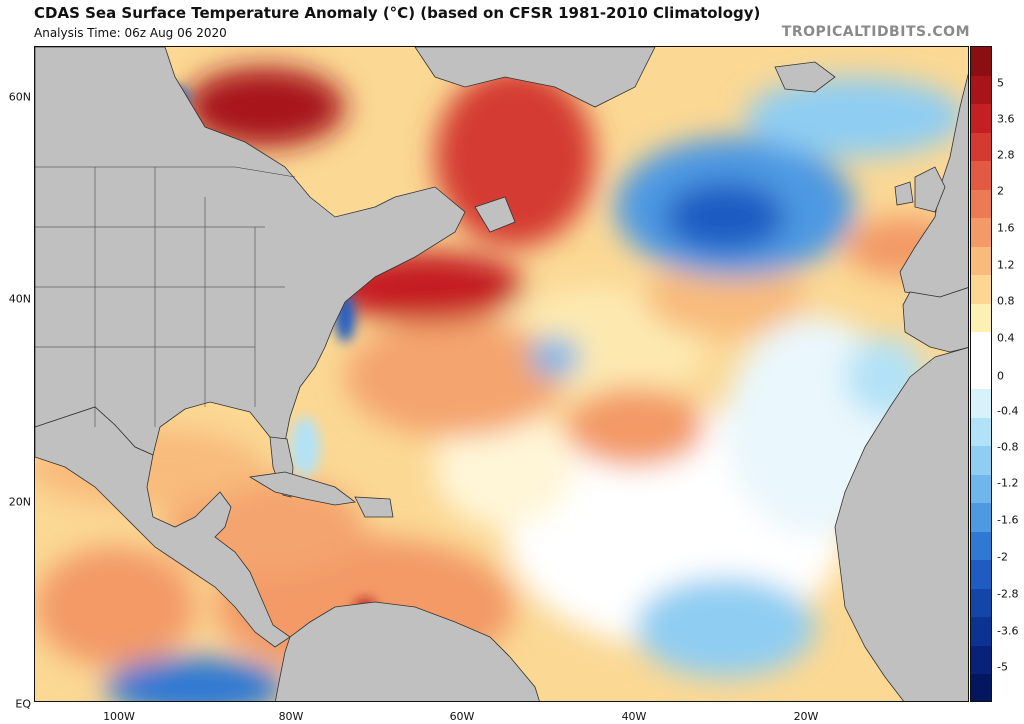 The image size is (1024, 724). What do you see at coordinates (1006, 338) in the screenshot?
I see `colorbar-tick-label: 0.4` at bounding box center [1006, 338].